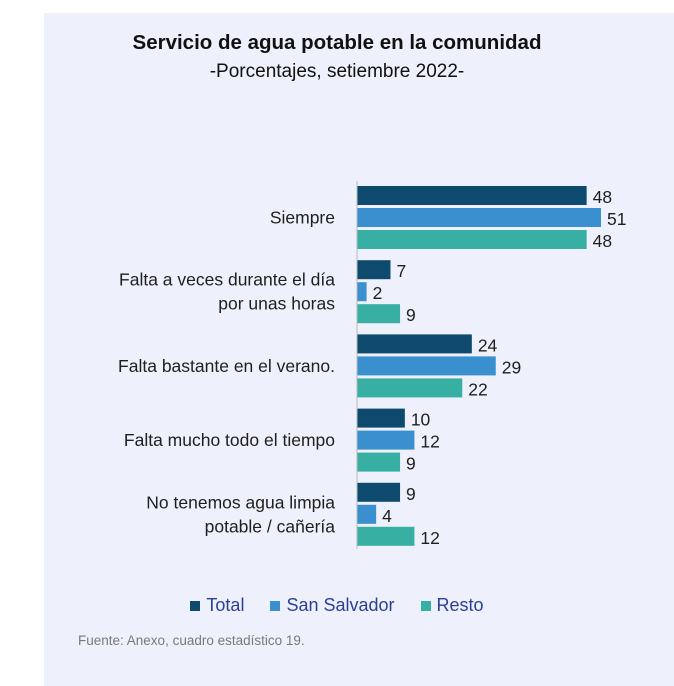 This screenshot has width=674, height=686. What do you see at coordinates (425, 605) in the screenshot?
I see `legend-swatch-resto` at bounding box center [425, 605].